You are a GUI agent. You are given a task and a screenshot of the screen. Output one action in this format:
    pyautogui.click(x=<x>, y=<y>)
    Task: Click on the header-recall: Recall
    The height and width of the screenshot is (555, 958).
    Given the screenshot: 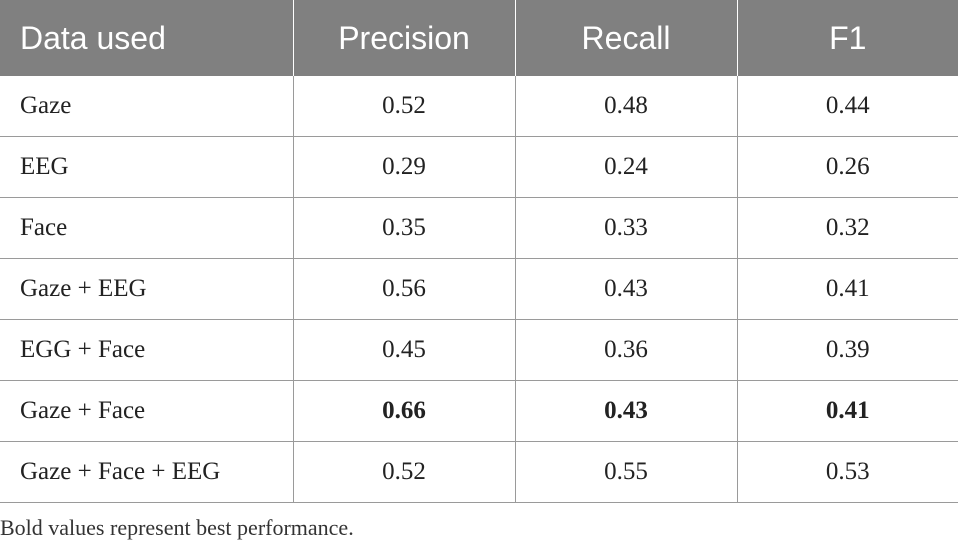 What is the action you would take?
    pyautogui.click(x=625, y=38)
    